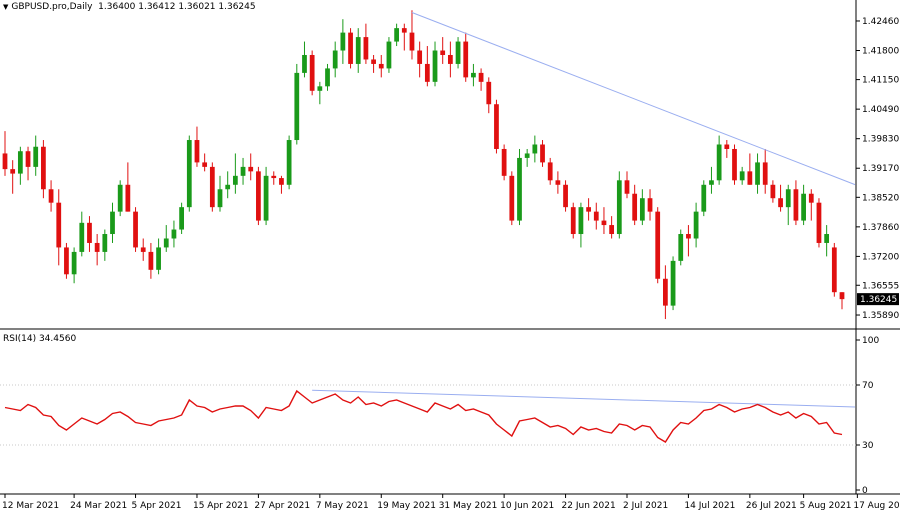  What do you see at coordinates (6, 7) in the screenshot?
I see `dropdown-arrow-icon: ▼` at bounding box center [6, 7].